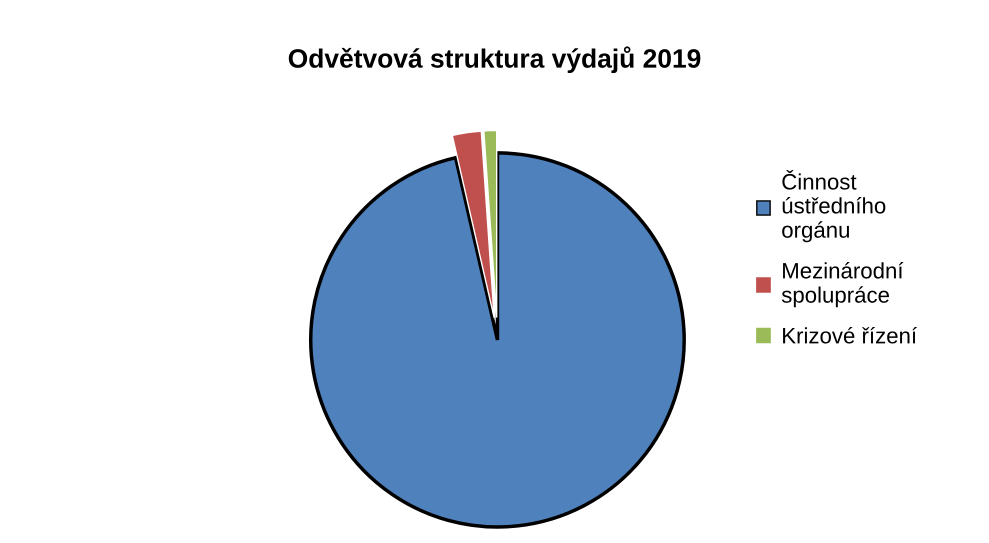 This screenshot has width=989, height=543. What do you see at coordinates (850, 335) in the screenshot?
I see `legend-label: Krizové řízení` at bounding box center [850, 335].